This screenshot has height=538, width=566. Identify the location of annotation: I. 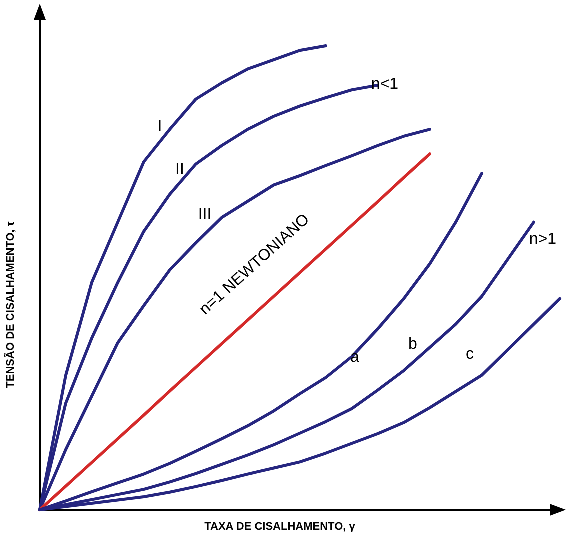
(160, 127).